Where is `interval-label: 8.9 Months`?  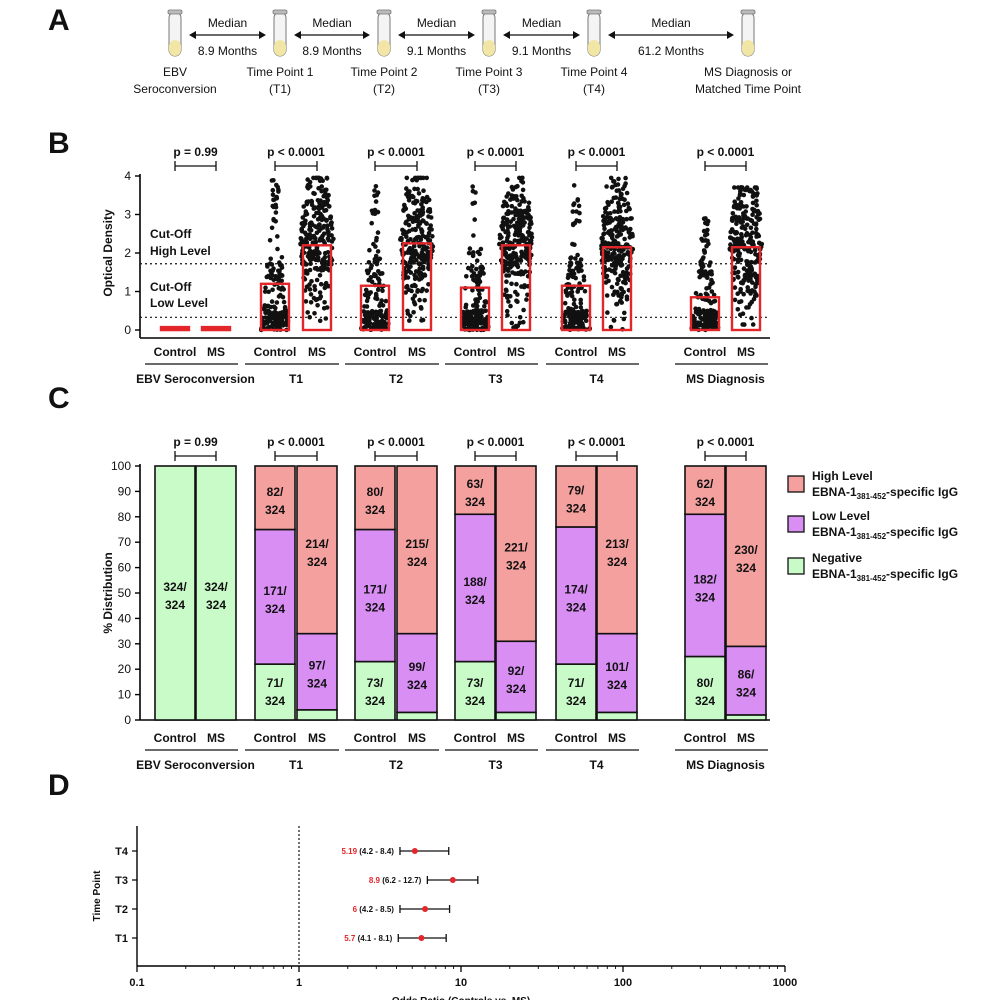
interval-label: 8.9 Months is located at coordinates (227, 51).